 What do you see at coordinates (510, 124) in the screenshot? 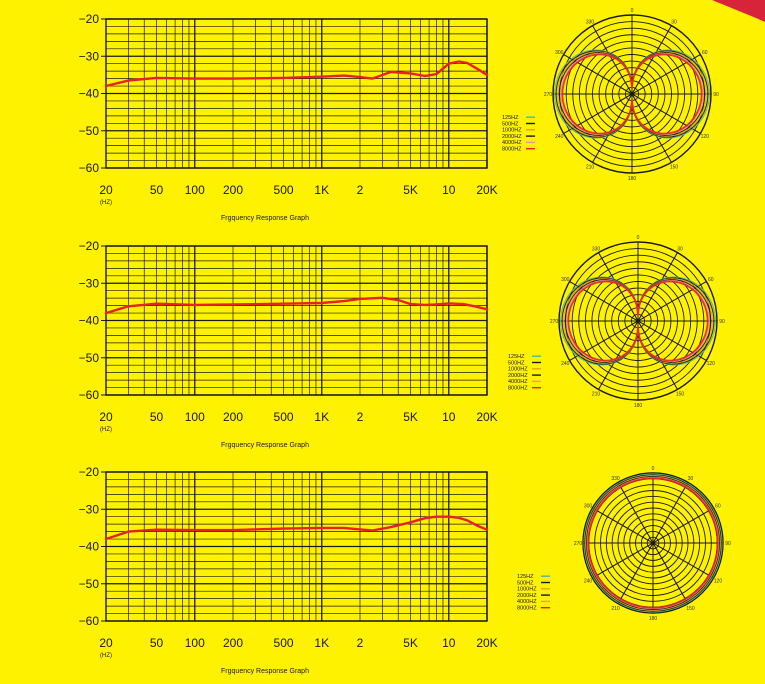
I see `legend-label: 500HZ` at bounding box center [510, 124].